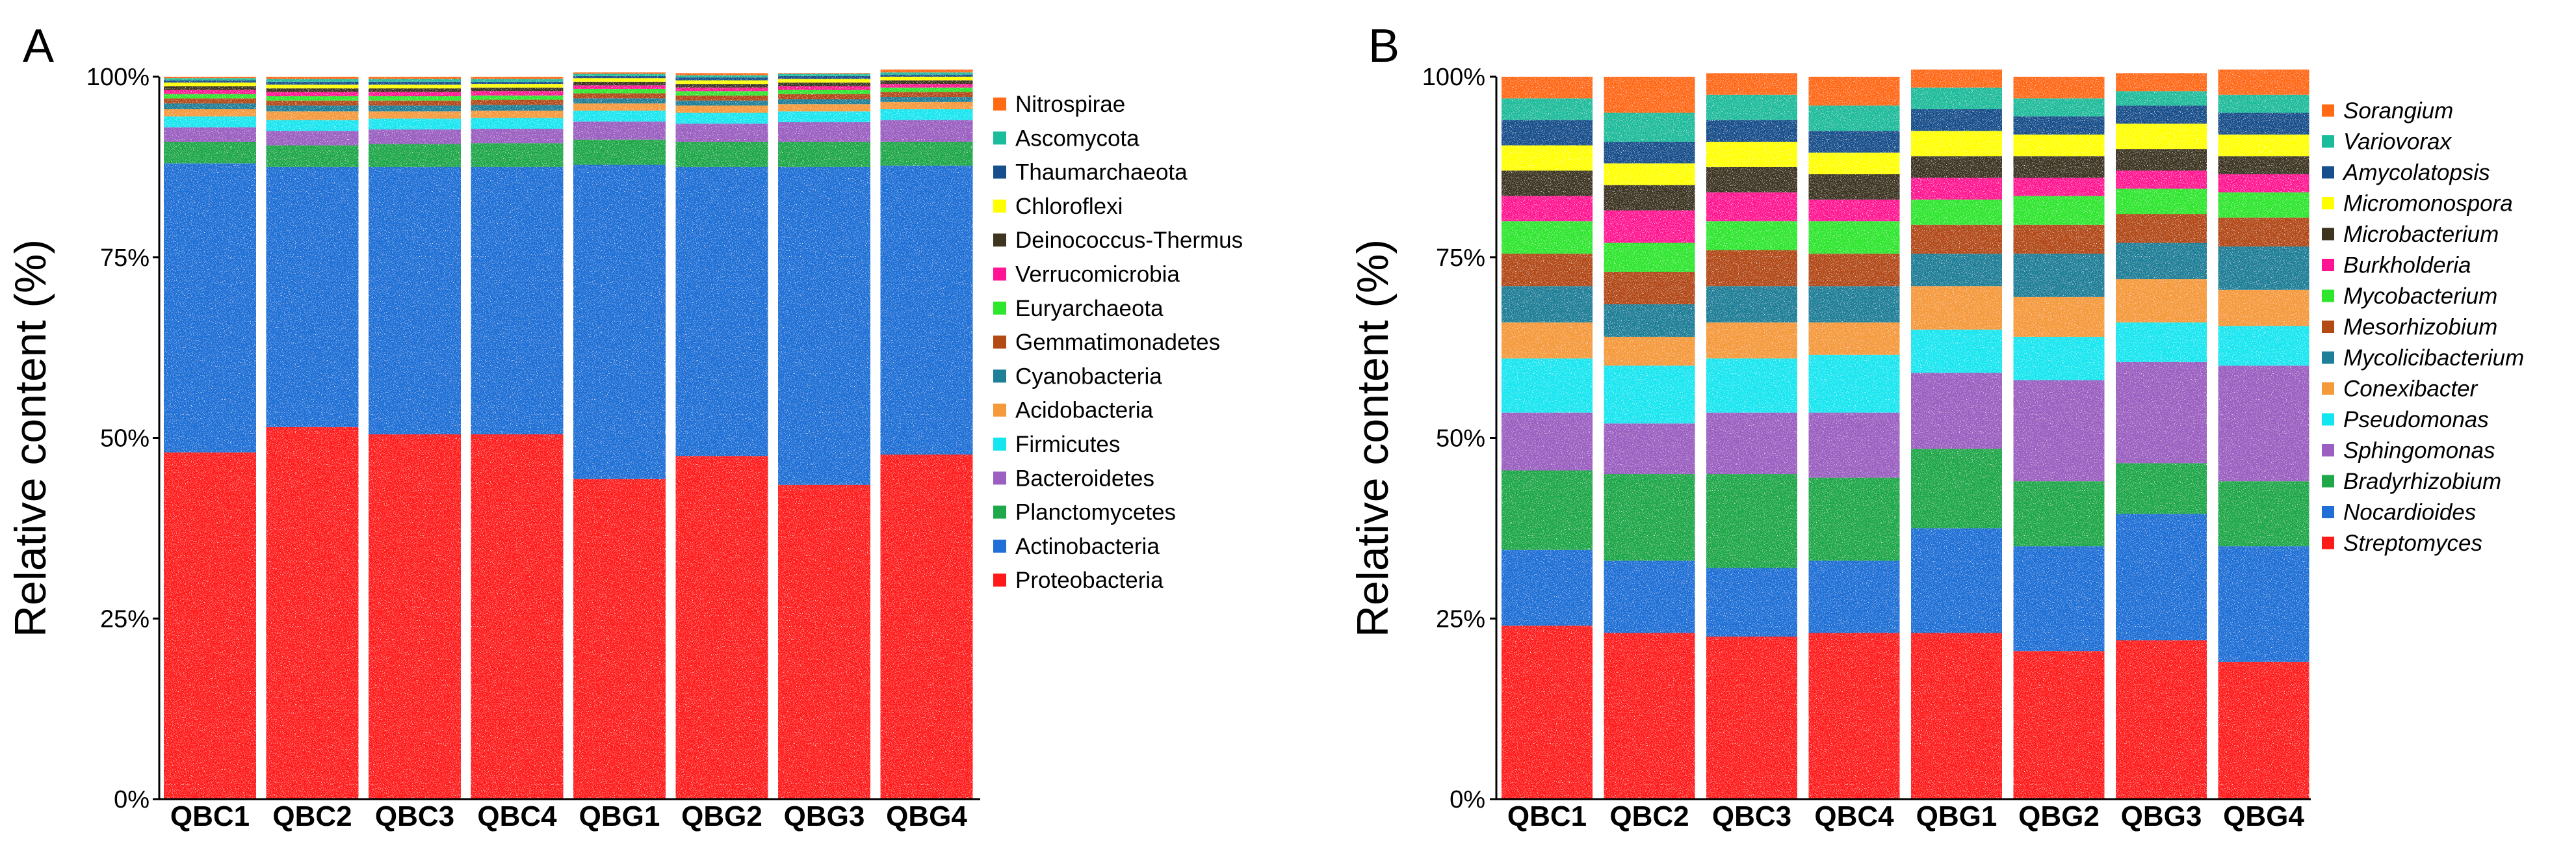 This screenshot has width=2576, height=857. Describe the element at coordinates (1649, 395) in the screenshot. I see `bar-segment-qbc2-pseudomonas` at that location.